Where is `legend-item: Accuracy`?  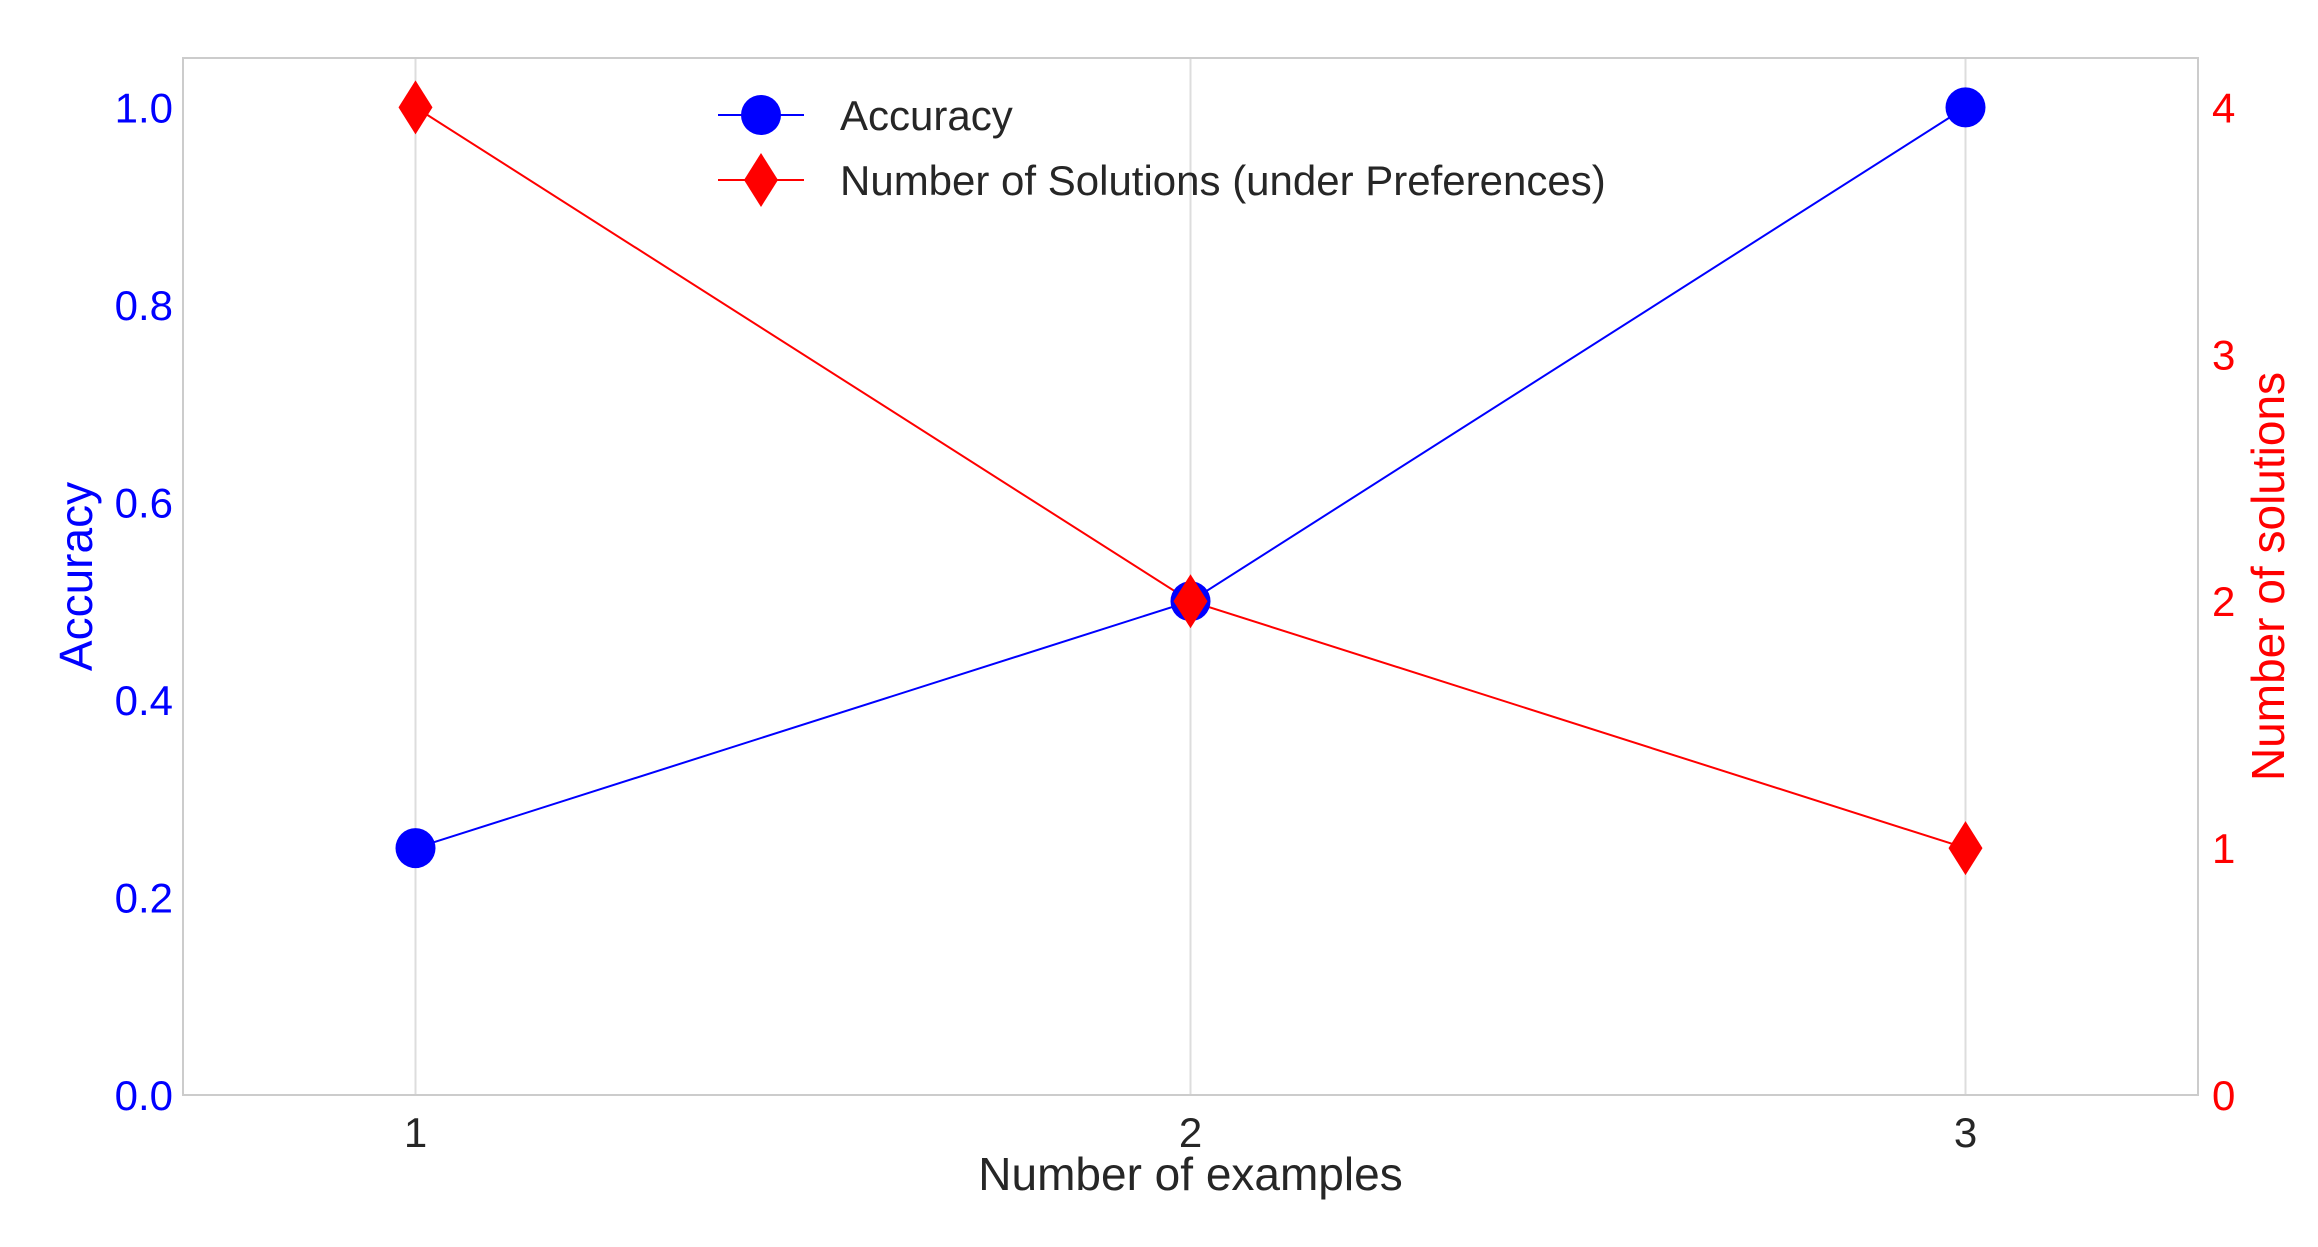 legend-item: Accuracy is located at coordinates (865, 115).